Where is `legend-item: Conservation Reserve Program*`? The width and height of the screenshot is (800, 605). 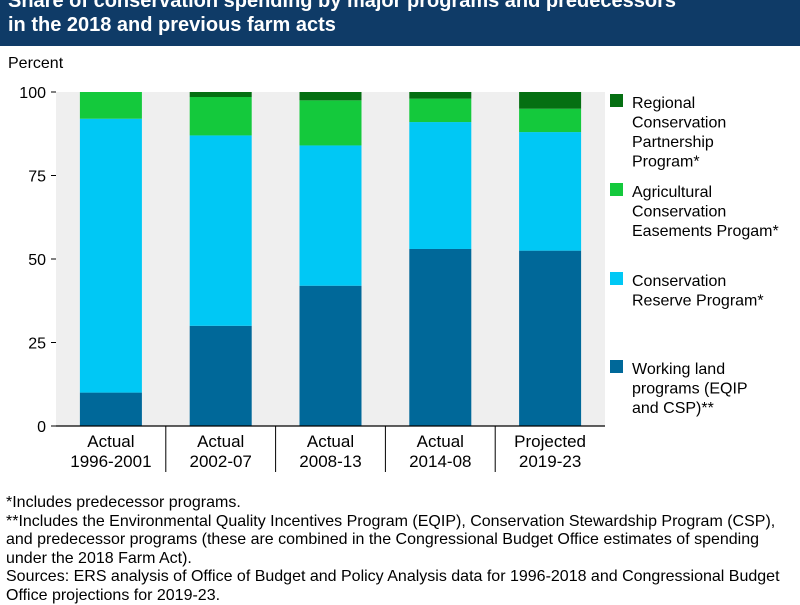
legend-item: Conservation Reserve Program* is located at coordinates (687, 291).